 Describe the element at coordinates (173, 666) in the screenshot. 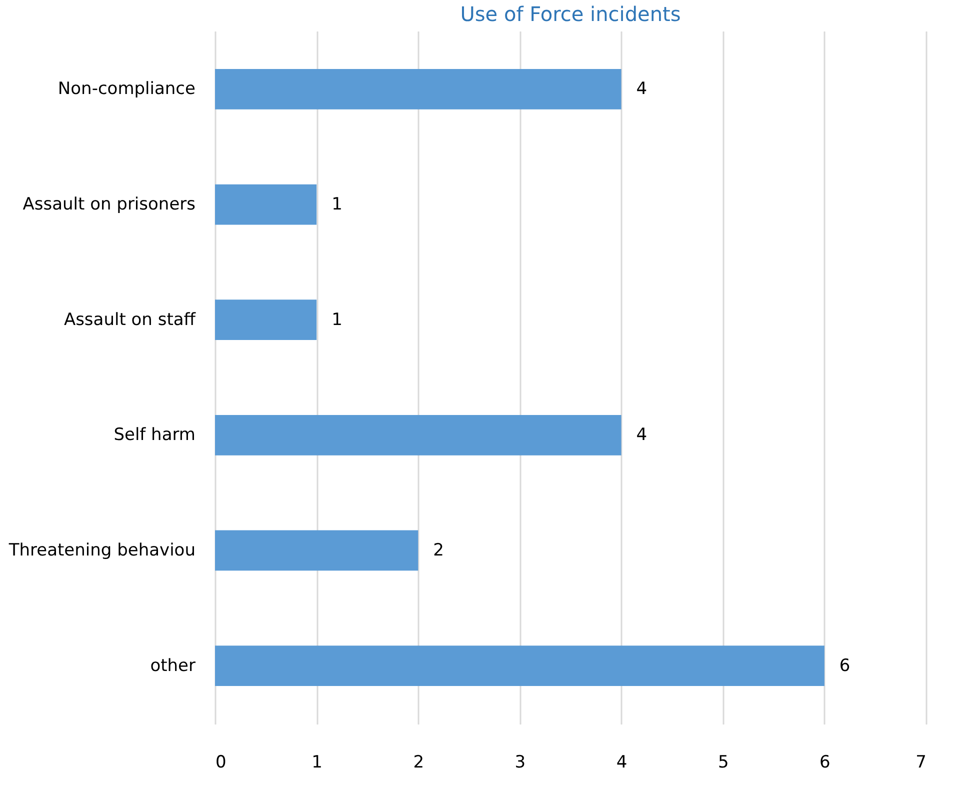

I see `y-tick-label: other` at that location.